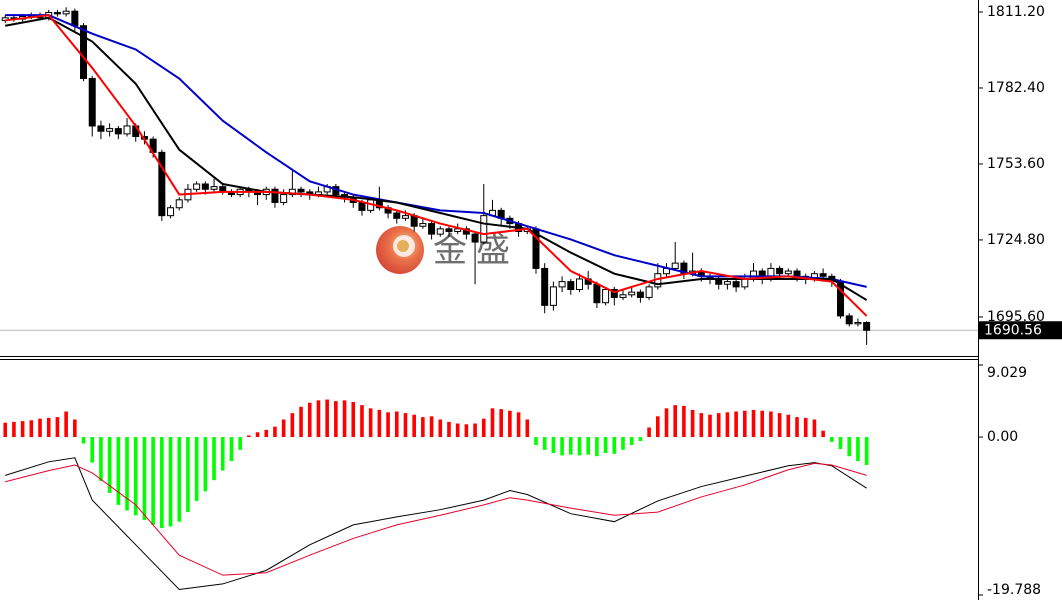  Describe the element at coordinates (403, 246) in the screenshot. I see `logo` at that location.